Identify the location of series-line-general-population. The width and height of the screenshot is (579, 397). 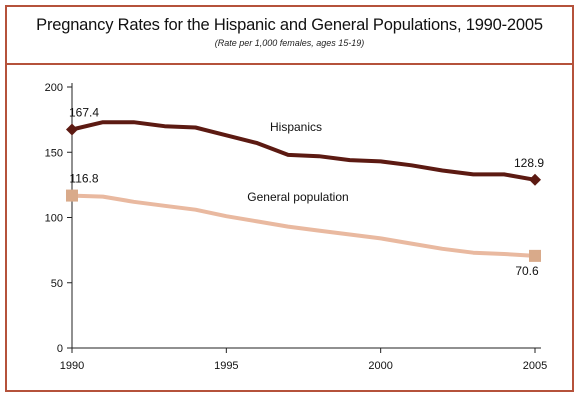
(303, 225).